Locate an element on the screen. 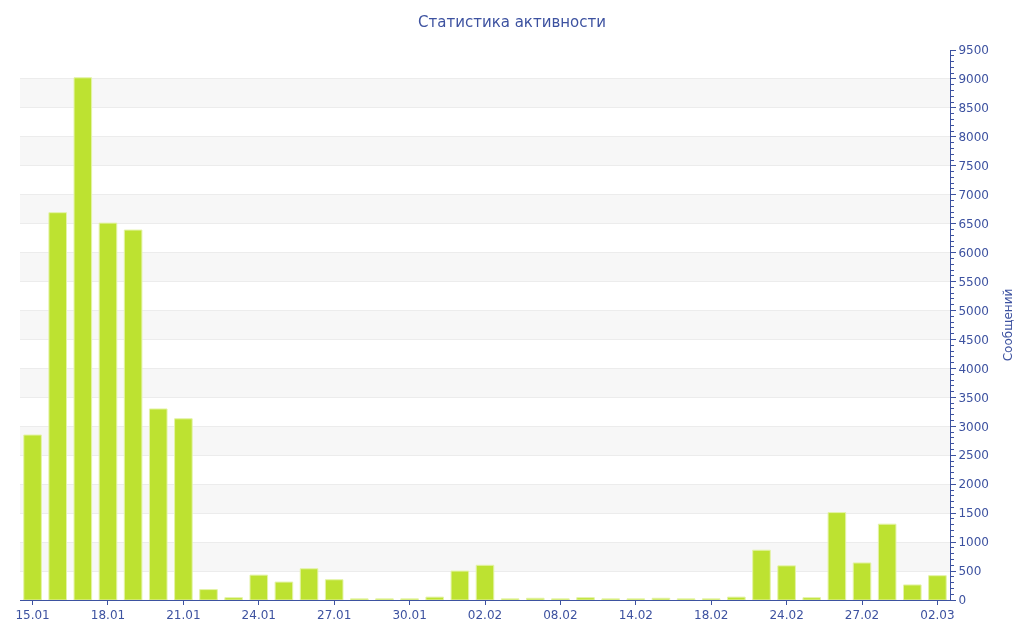  x-tick-label: 27.02 is located at coordinates (862, 615).